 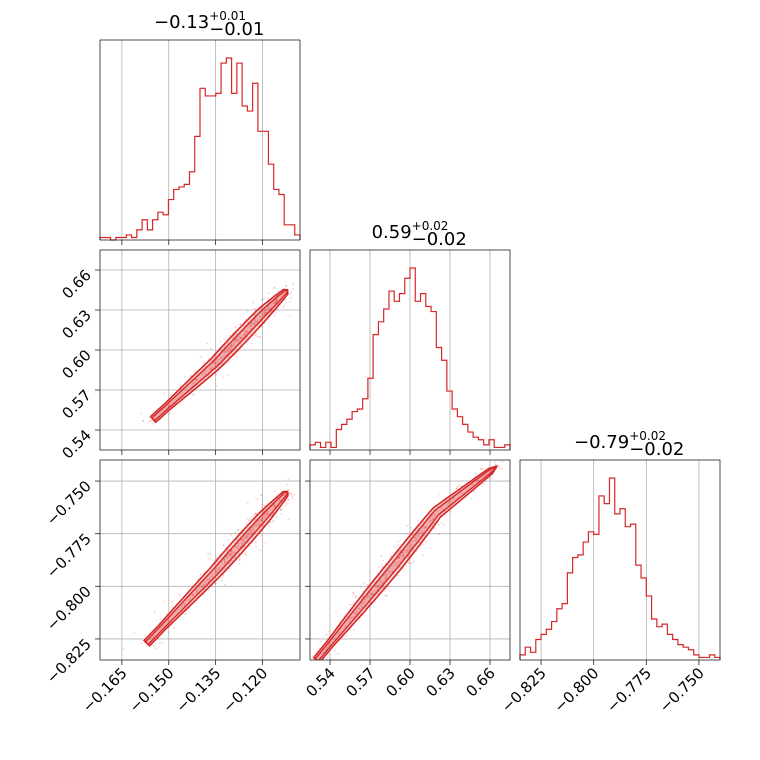 What do you see at coordinates (620, 441) in the screenshot?
I see `panel-title: −0.79+0.02` at bounding box center [620, 441].